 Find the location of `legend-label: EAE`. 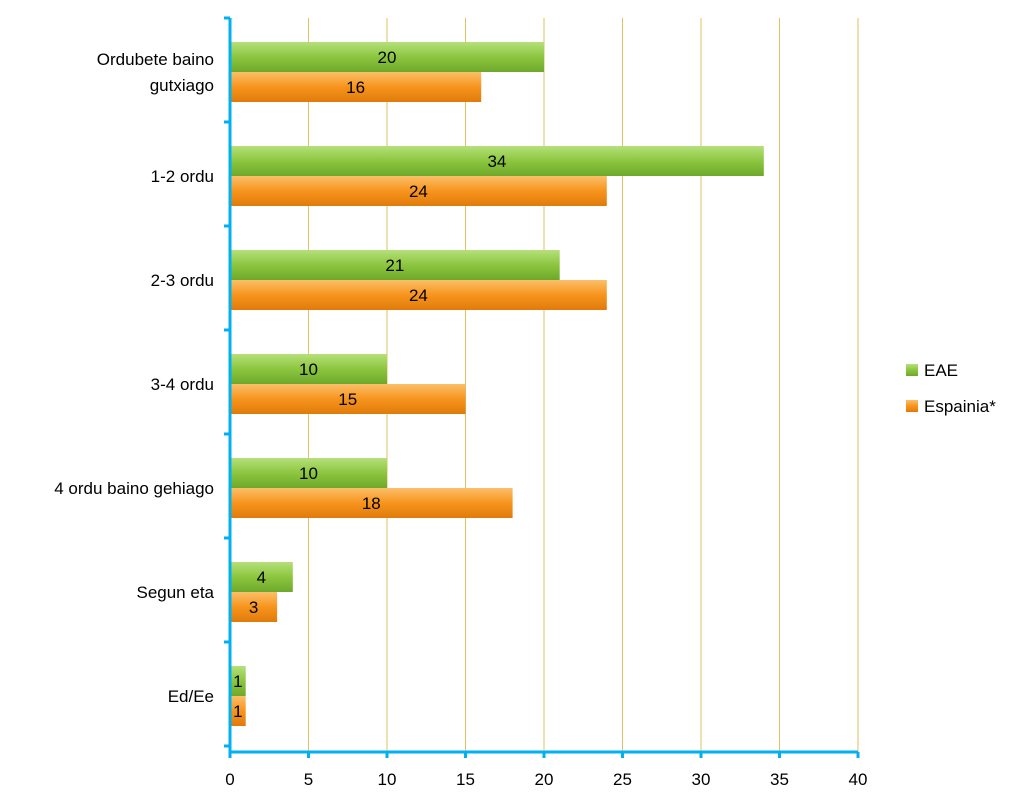

legend-label: EAE is located at coordinates (941, 370).